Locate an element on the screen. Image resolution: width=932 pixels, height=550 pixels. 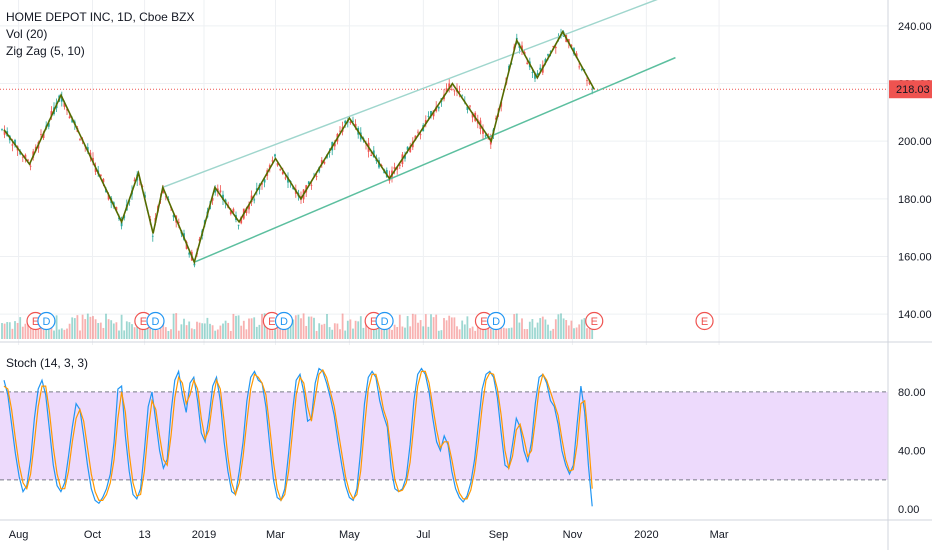
legend-zigzag: Zig Zag (5, 10) is located at coordinates (45, 51).